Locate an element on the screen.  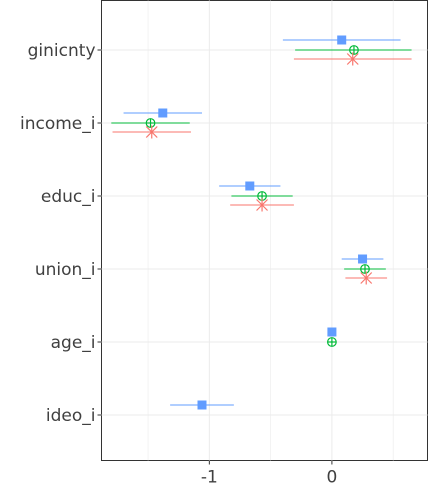
asterisk-marker-ginicnty is located at coordinates (352, 59).